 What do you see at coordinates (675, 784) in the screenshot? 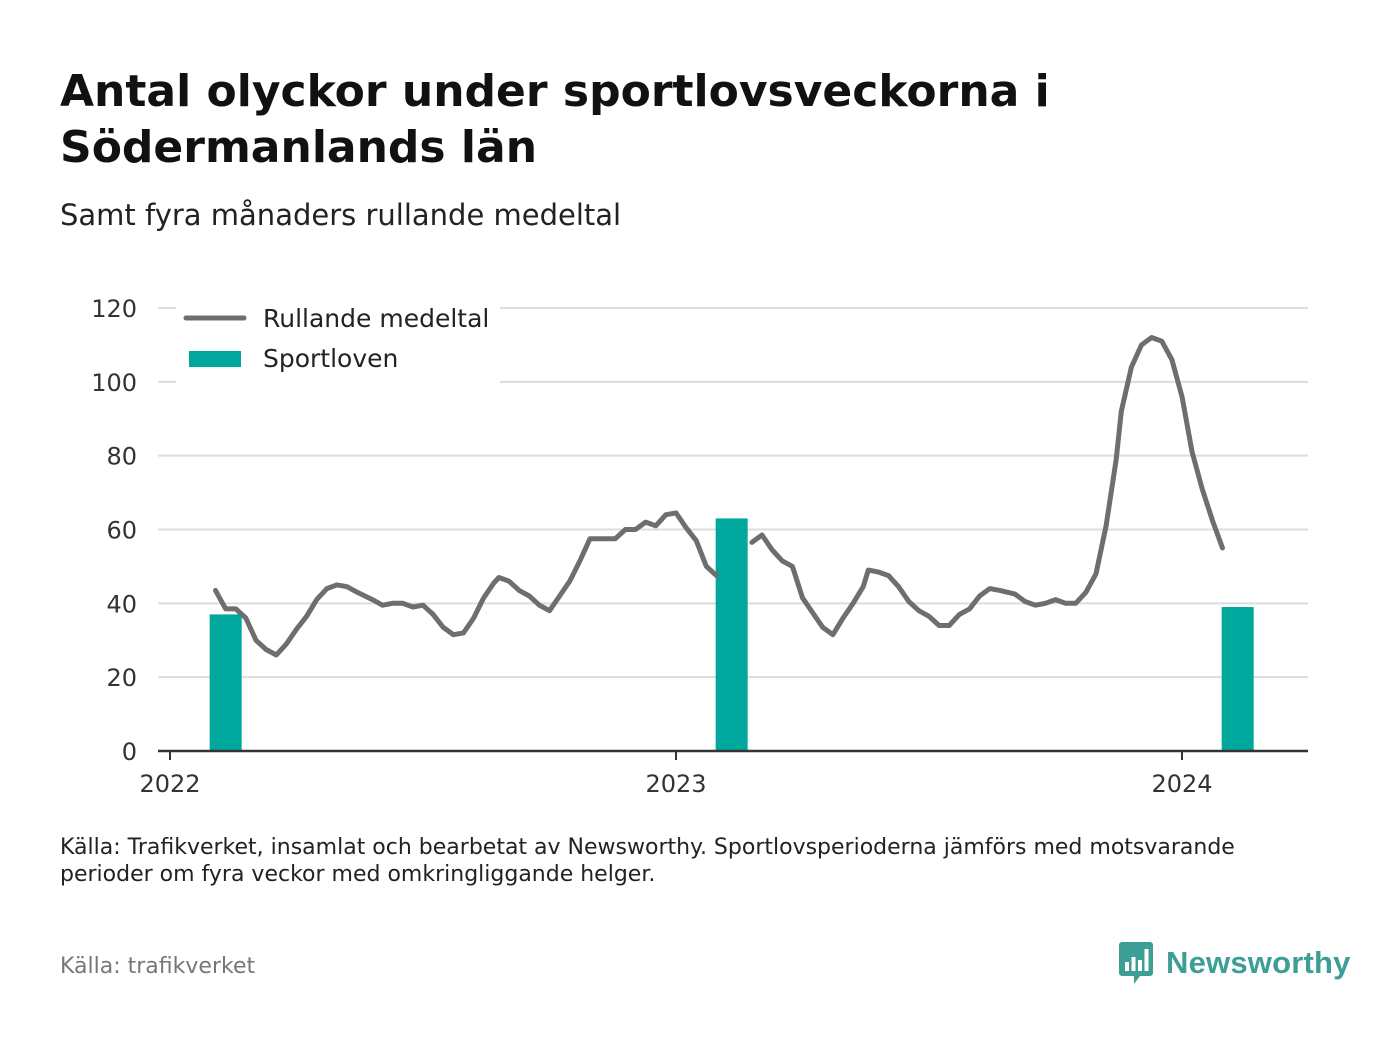
I see `x-tick-label: 2023` at bounding box center [675, 784].